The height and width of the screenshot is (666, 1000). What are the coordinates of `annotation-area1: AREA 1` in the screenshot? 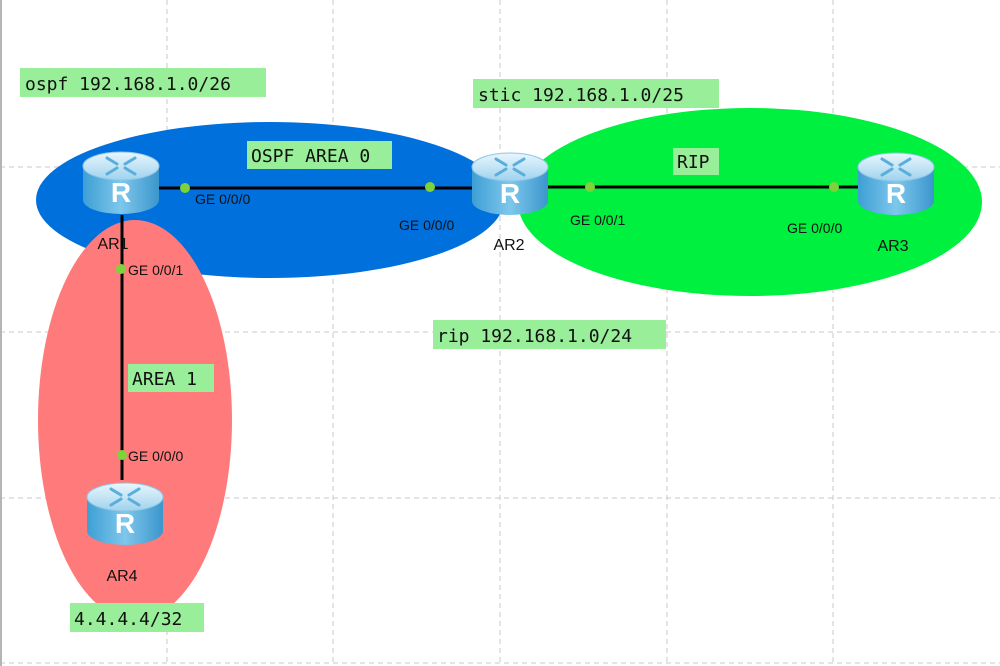 It's located at (171, 378).